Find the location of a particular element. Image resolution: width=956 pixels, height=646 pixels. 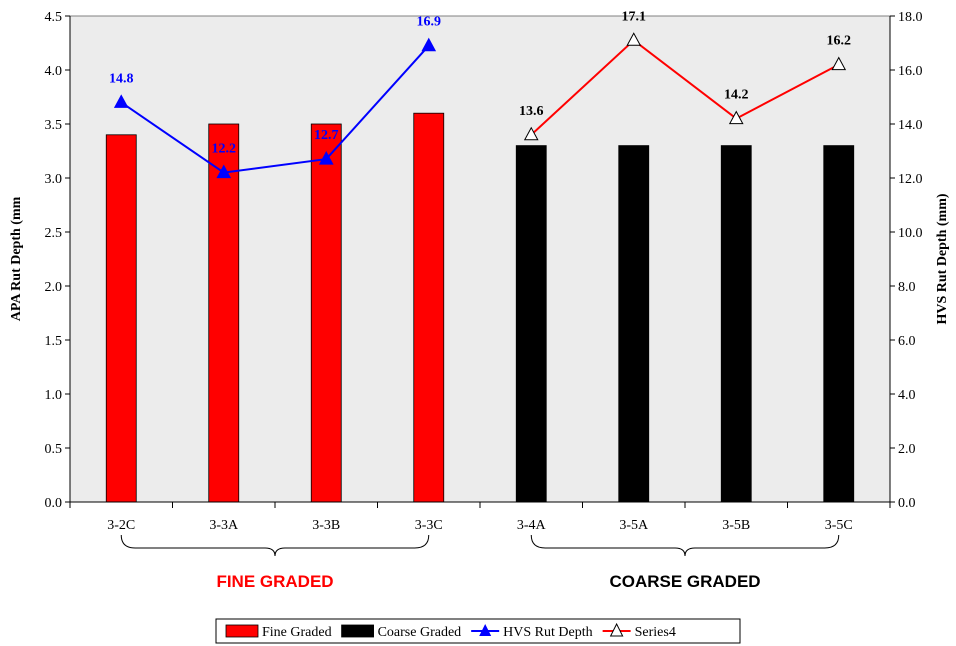

data-label: 16.2 is located at coordinates (839, 41).